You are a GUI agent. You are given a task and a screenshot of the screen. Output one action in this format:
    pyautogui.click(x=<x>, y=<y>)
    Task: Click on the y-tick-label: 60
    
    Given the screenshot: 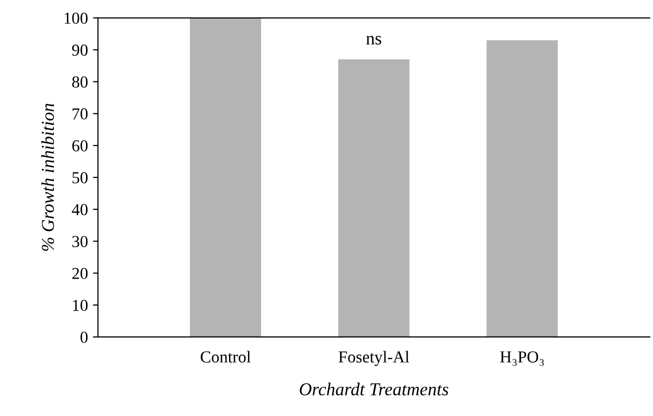 What is the action you would take?
    pyautogui.click(x=80, y=146)
    